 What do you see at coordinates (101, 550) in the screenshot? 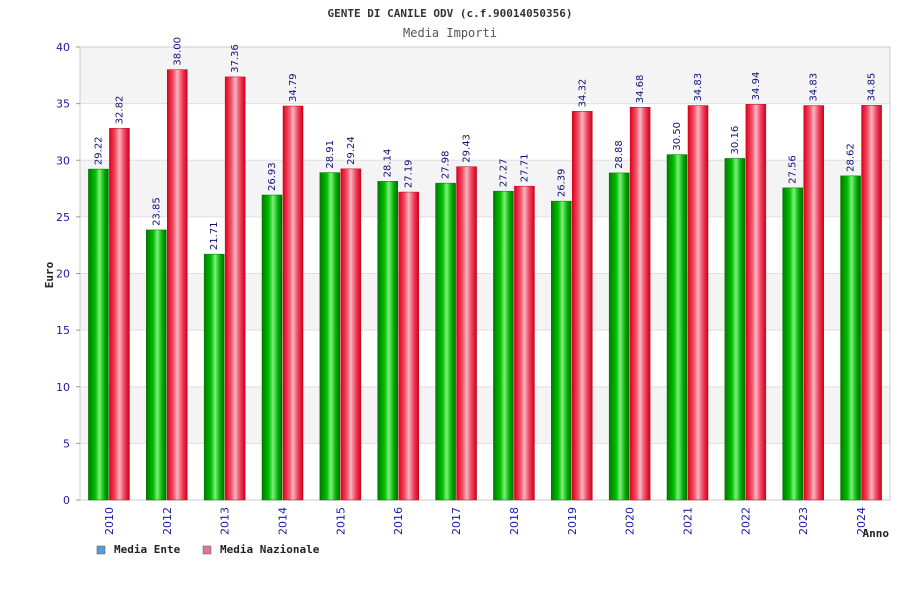
I see `legend-swatch-media-ente` at bounding box center [101, 550].